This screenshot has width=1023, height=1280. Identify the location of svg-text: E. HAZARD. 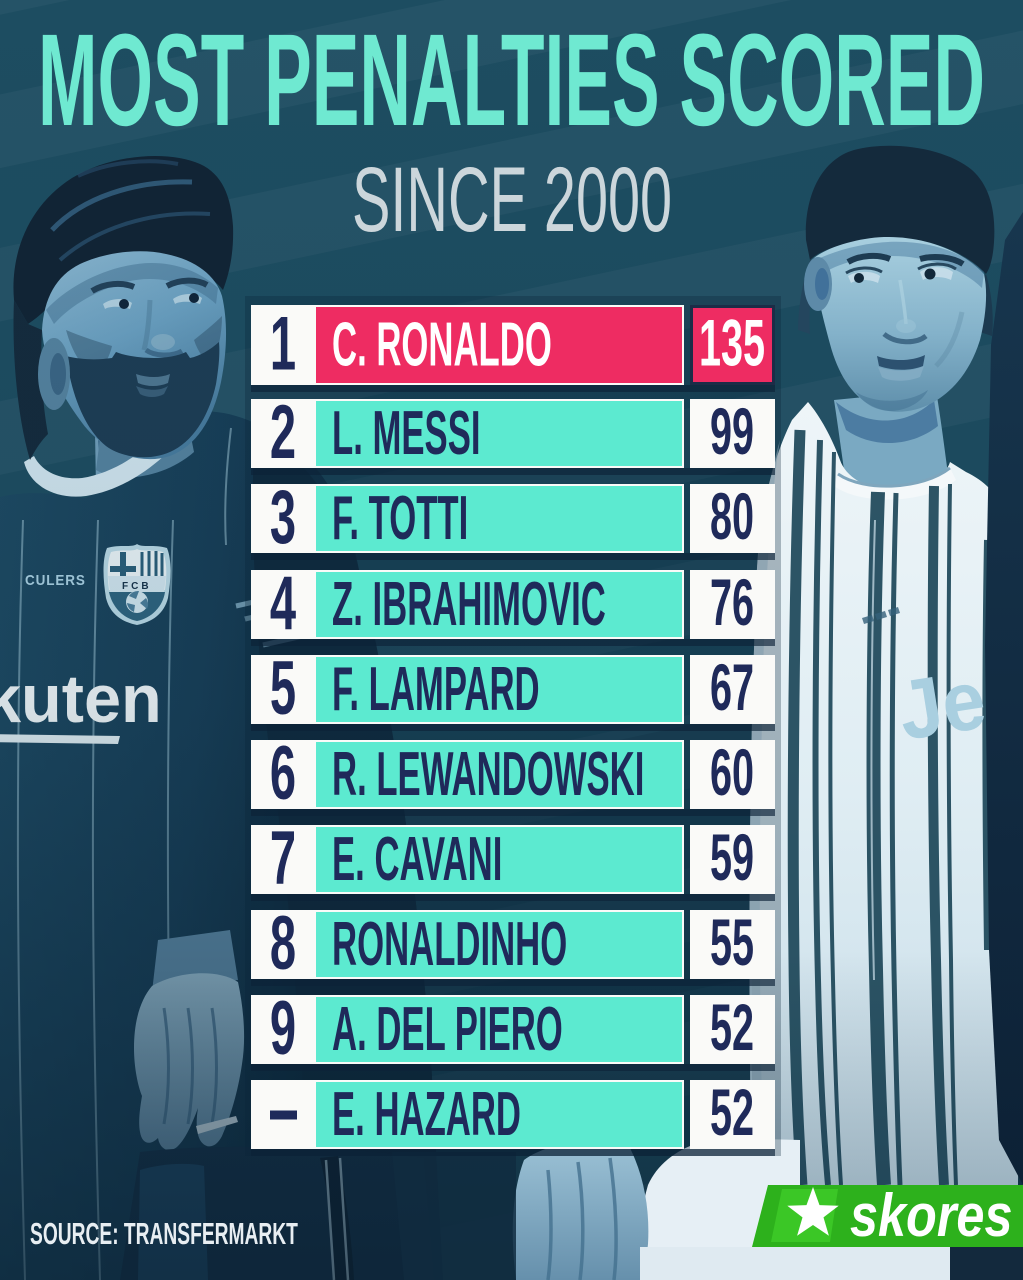
(426, 1113).